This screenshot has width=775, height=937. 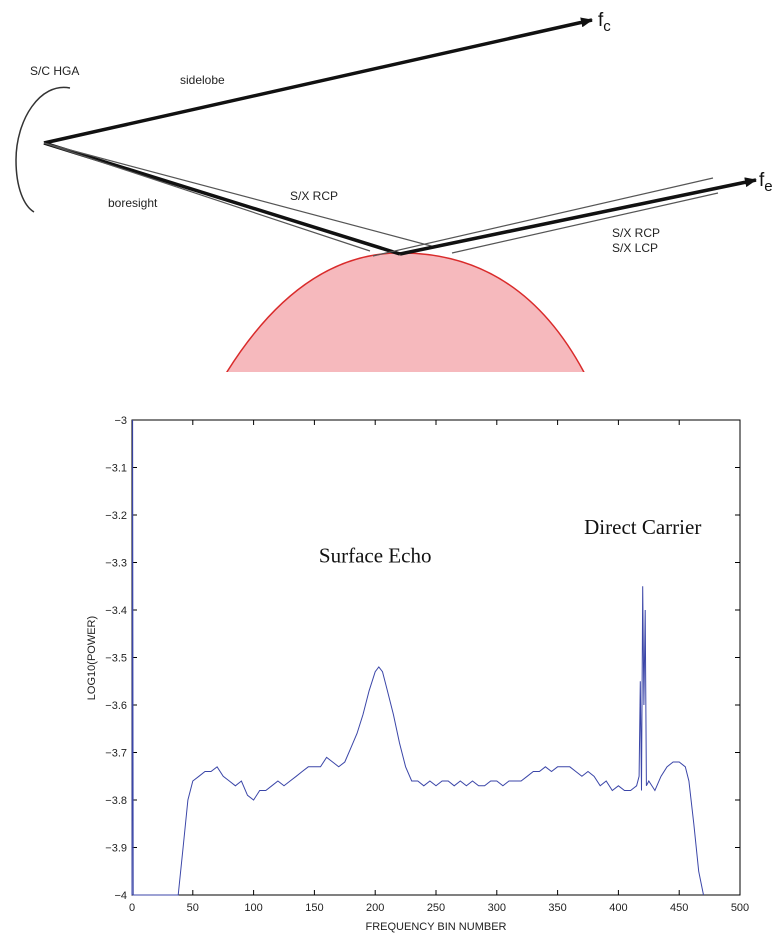 I want to click on lcp-outgoing-label: S/X LCP, so click(x=635, y=248).